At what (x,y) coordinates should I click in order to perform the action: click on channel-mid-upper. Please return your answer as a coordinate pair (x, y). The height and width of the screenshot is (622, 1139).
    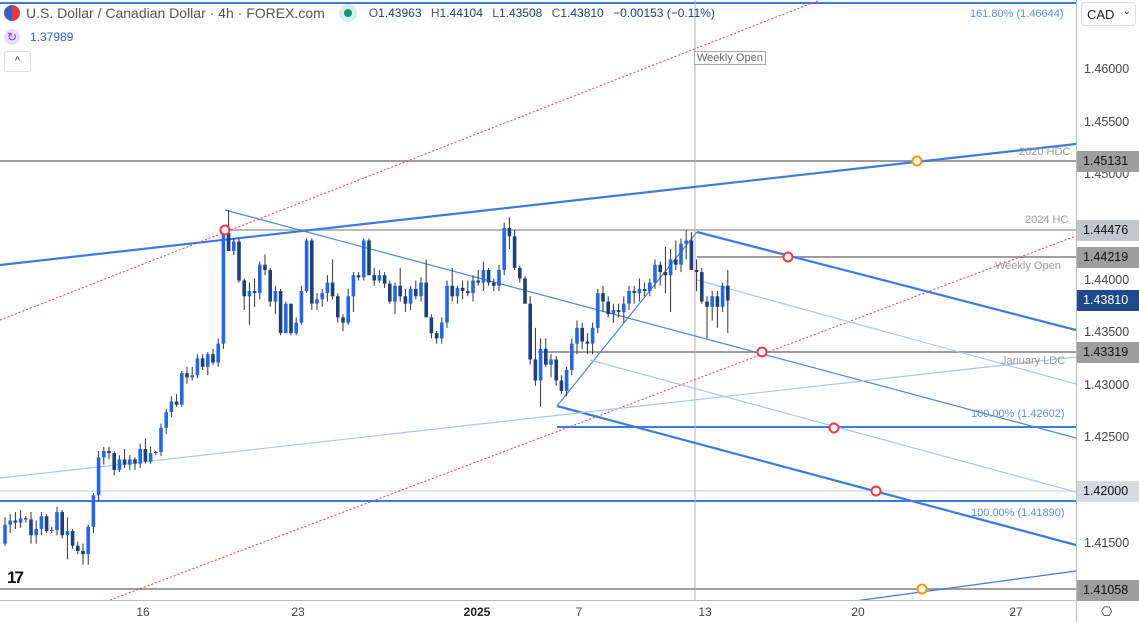
    Looking at the image, I should click on (886, 332).